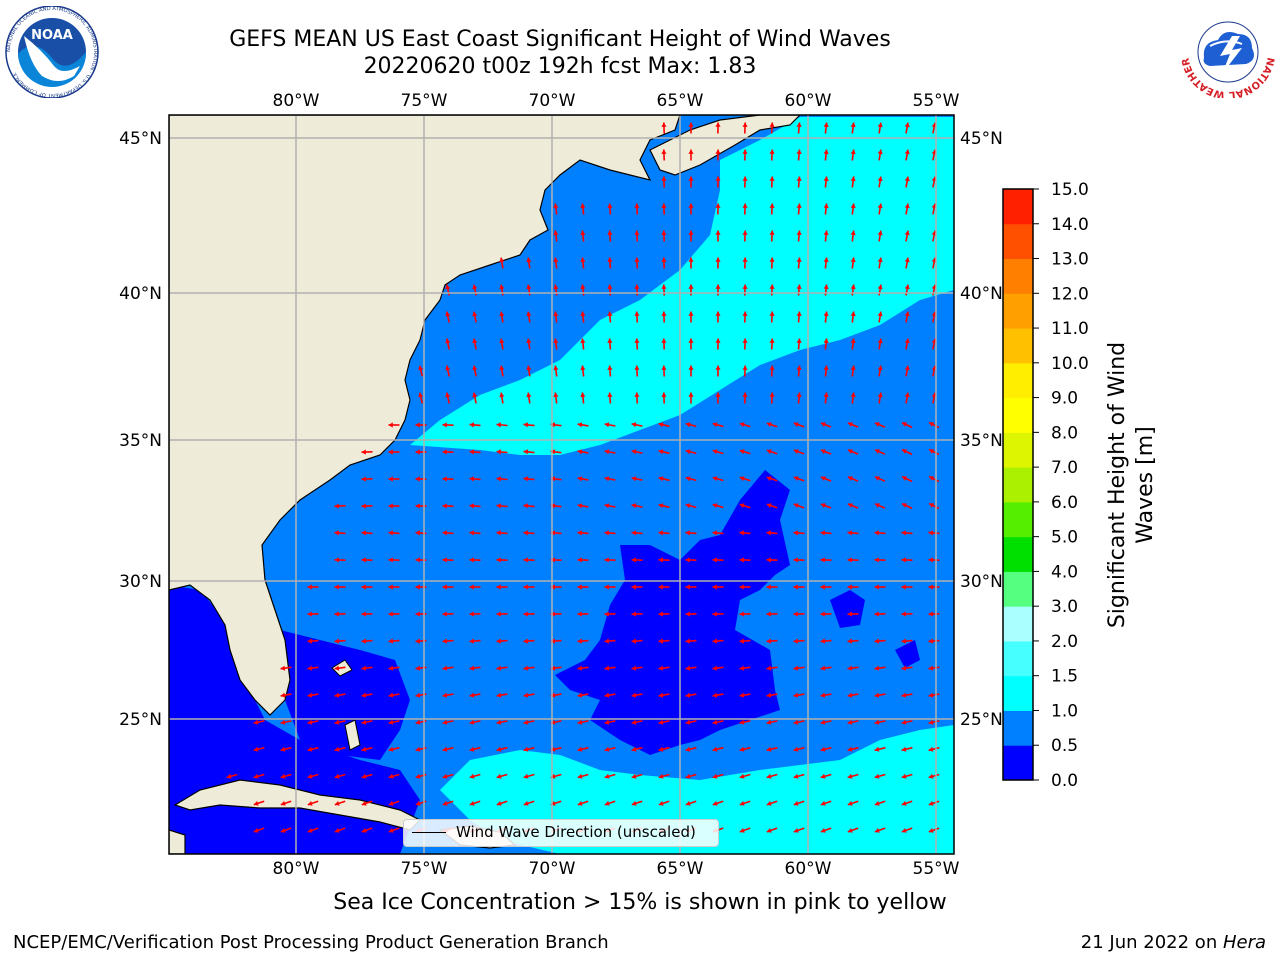  Describe the element at coordinates (424, 101) in the screenshot. I see `lon-label-top: 75°W` at that location.